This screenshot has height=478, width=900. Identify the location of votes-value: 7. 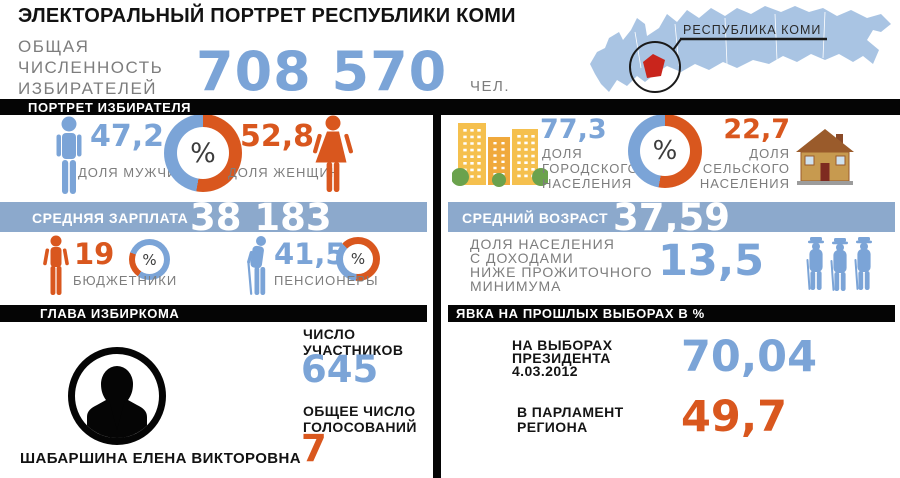
(314, 448).